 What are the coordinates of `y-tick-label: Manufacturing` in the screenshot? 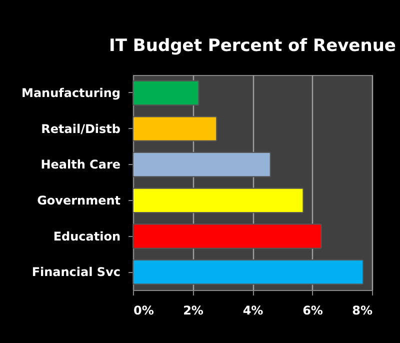 It's located at (71, 93).